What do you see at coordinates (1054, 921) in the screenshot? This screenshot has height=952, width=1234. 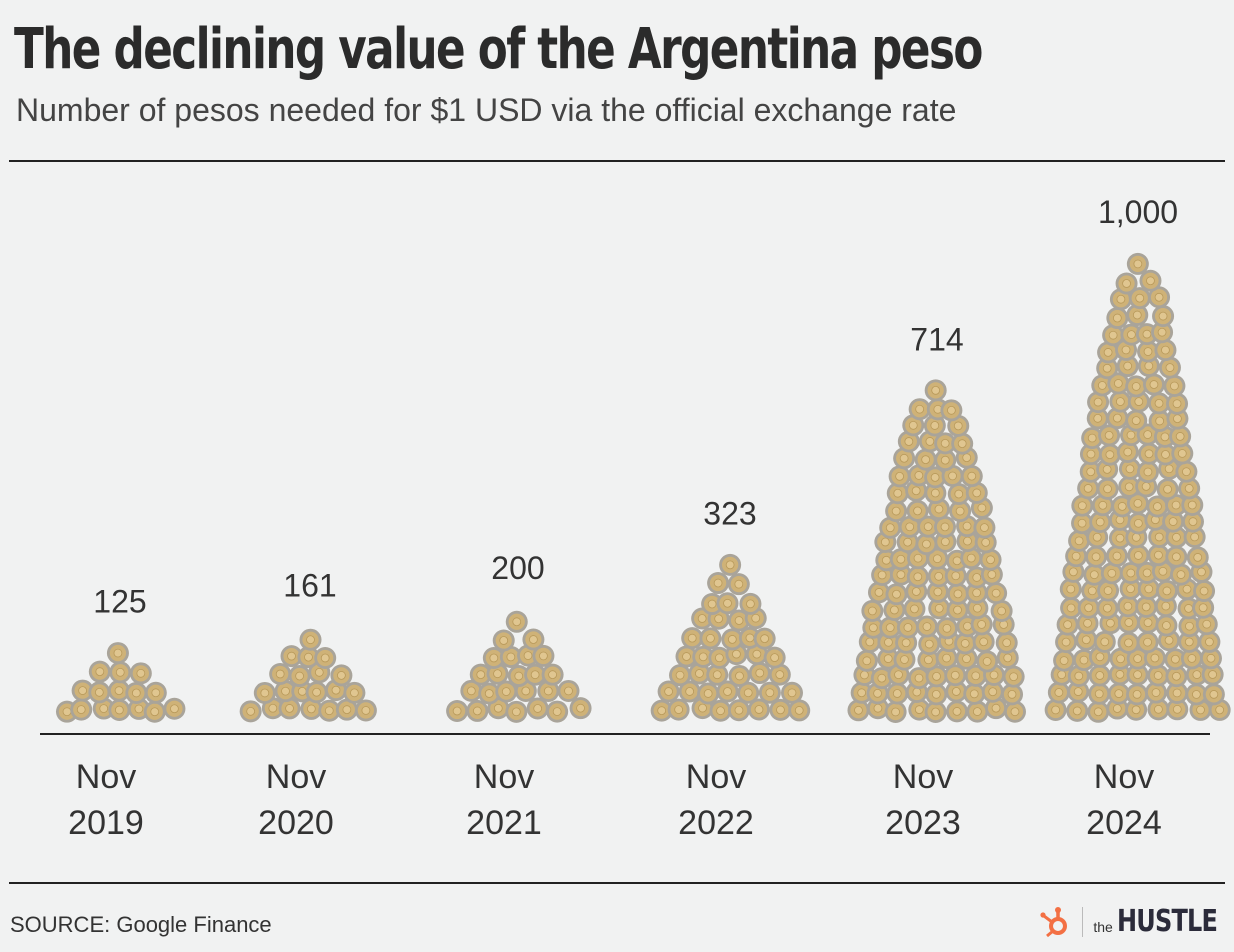 I see `hubspot-sprocket-icon` at bounding box center [1054, 921].